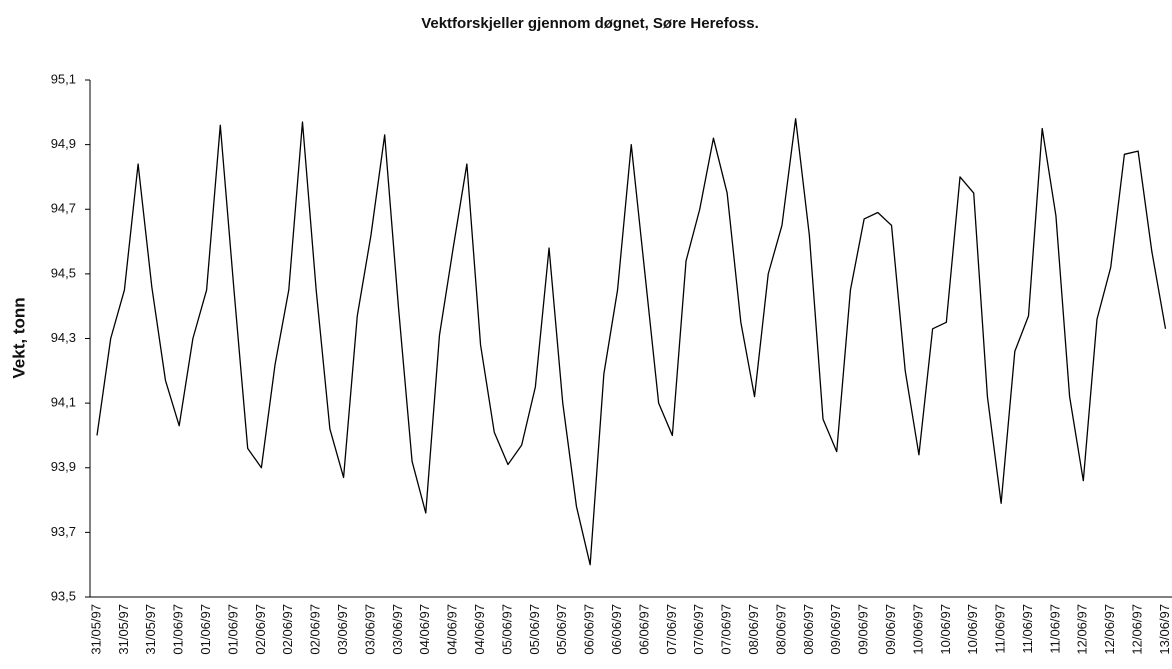  What do you see at coordinates (63, 78) in the screenshot?
I see `y-tick-label: 95,1` at bounding box center [63, 78].